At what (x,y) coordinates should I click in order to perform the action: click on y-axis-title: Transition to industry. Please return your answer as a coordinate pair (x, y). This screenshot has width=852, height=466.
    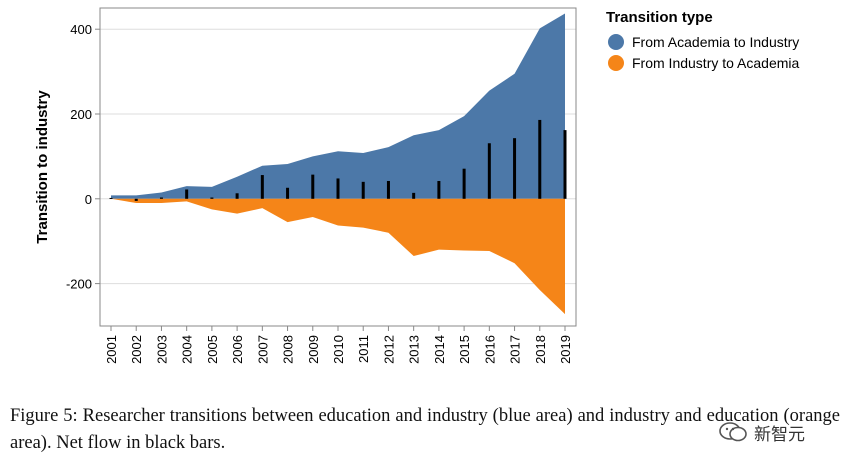
    Looking at the image, I should click on (42, 167).